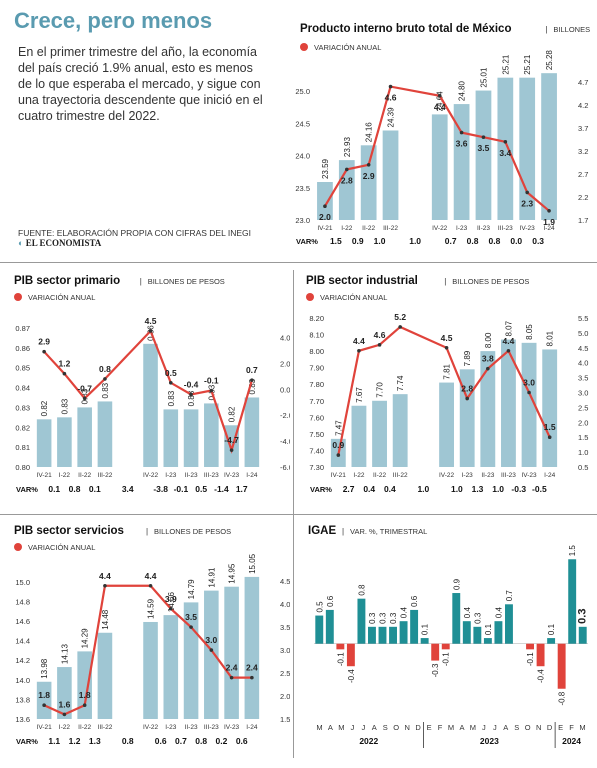 The image size is (597, 768). Describe the element at coordinates (341, 727) in the screenshot. I see `x-month-label: M` at that location.